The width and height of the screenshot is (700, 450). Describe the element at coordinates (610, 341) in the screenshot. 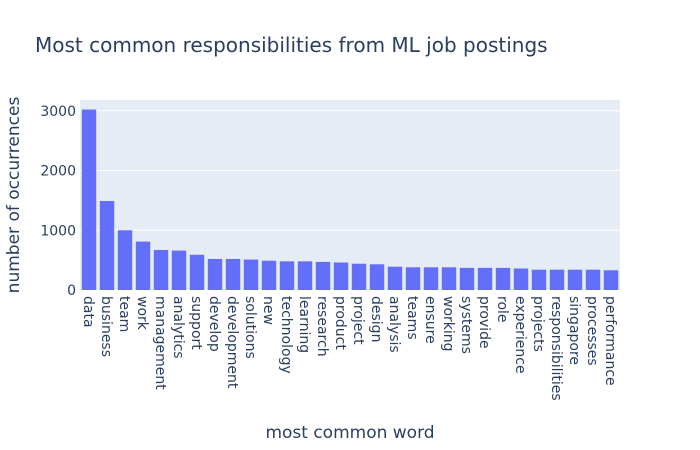

I see `x-tick-label: performance` at that location.